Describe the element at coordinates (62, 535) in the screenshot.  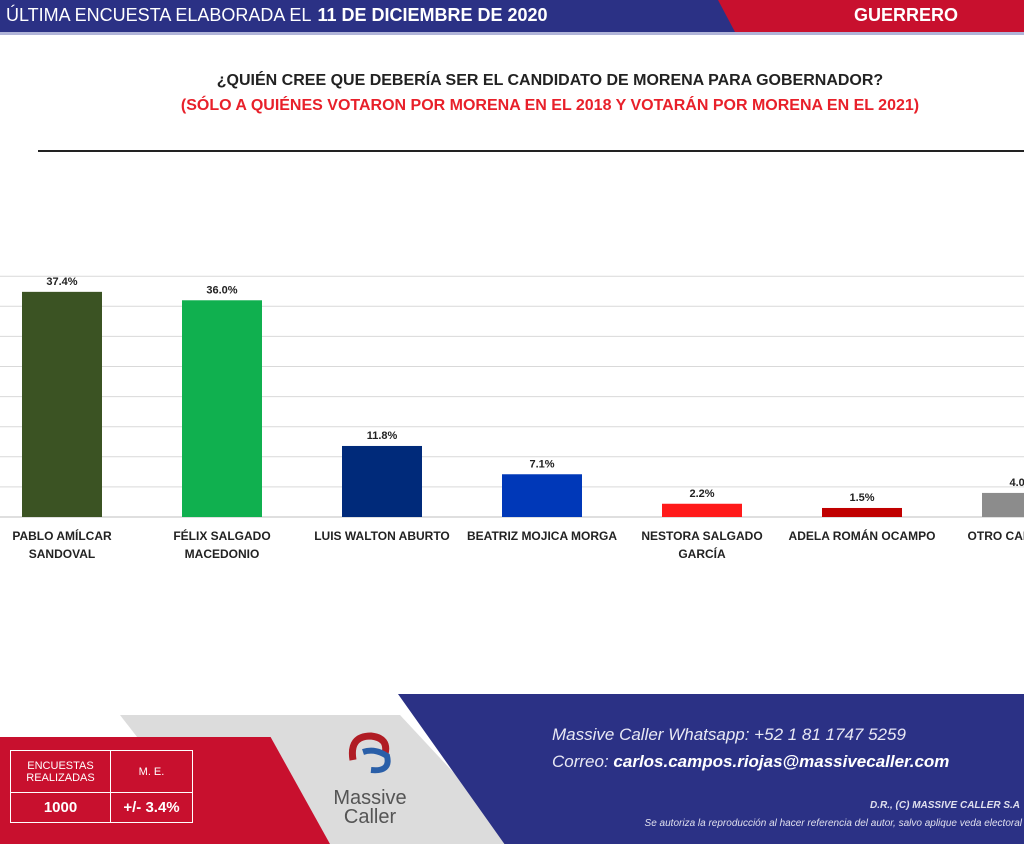
I see `category-label: PABLO AMÍLCAR` at that location.